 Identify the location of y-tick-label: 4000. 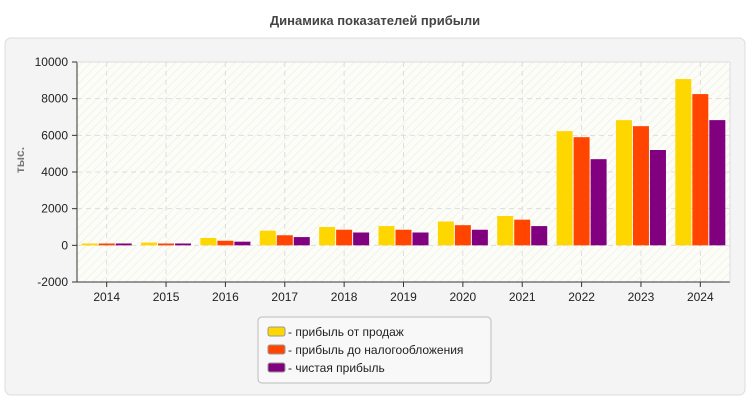
(54, 172).